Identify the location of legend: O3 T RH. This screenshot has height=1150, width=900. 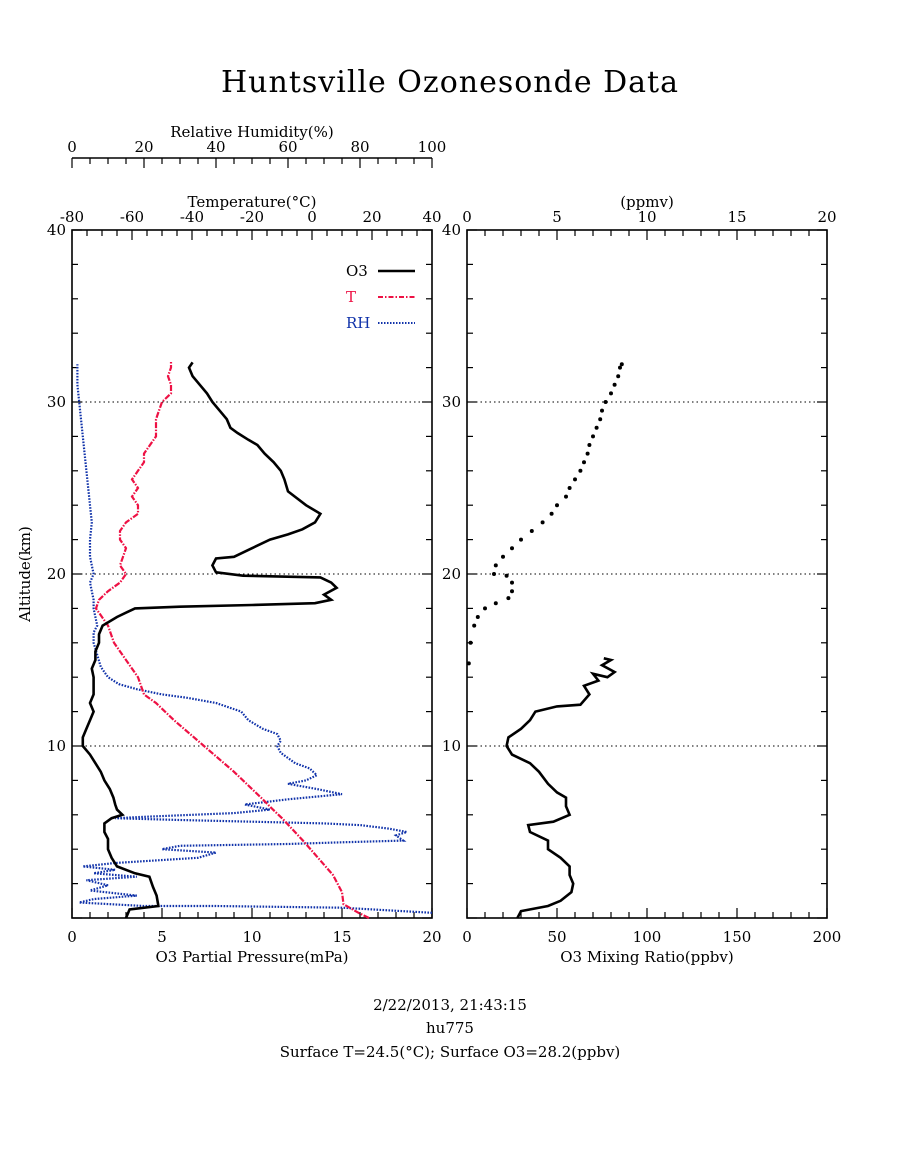
(380, 297).